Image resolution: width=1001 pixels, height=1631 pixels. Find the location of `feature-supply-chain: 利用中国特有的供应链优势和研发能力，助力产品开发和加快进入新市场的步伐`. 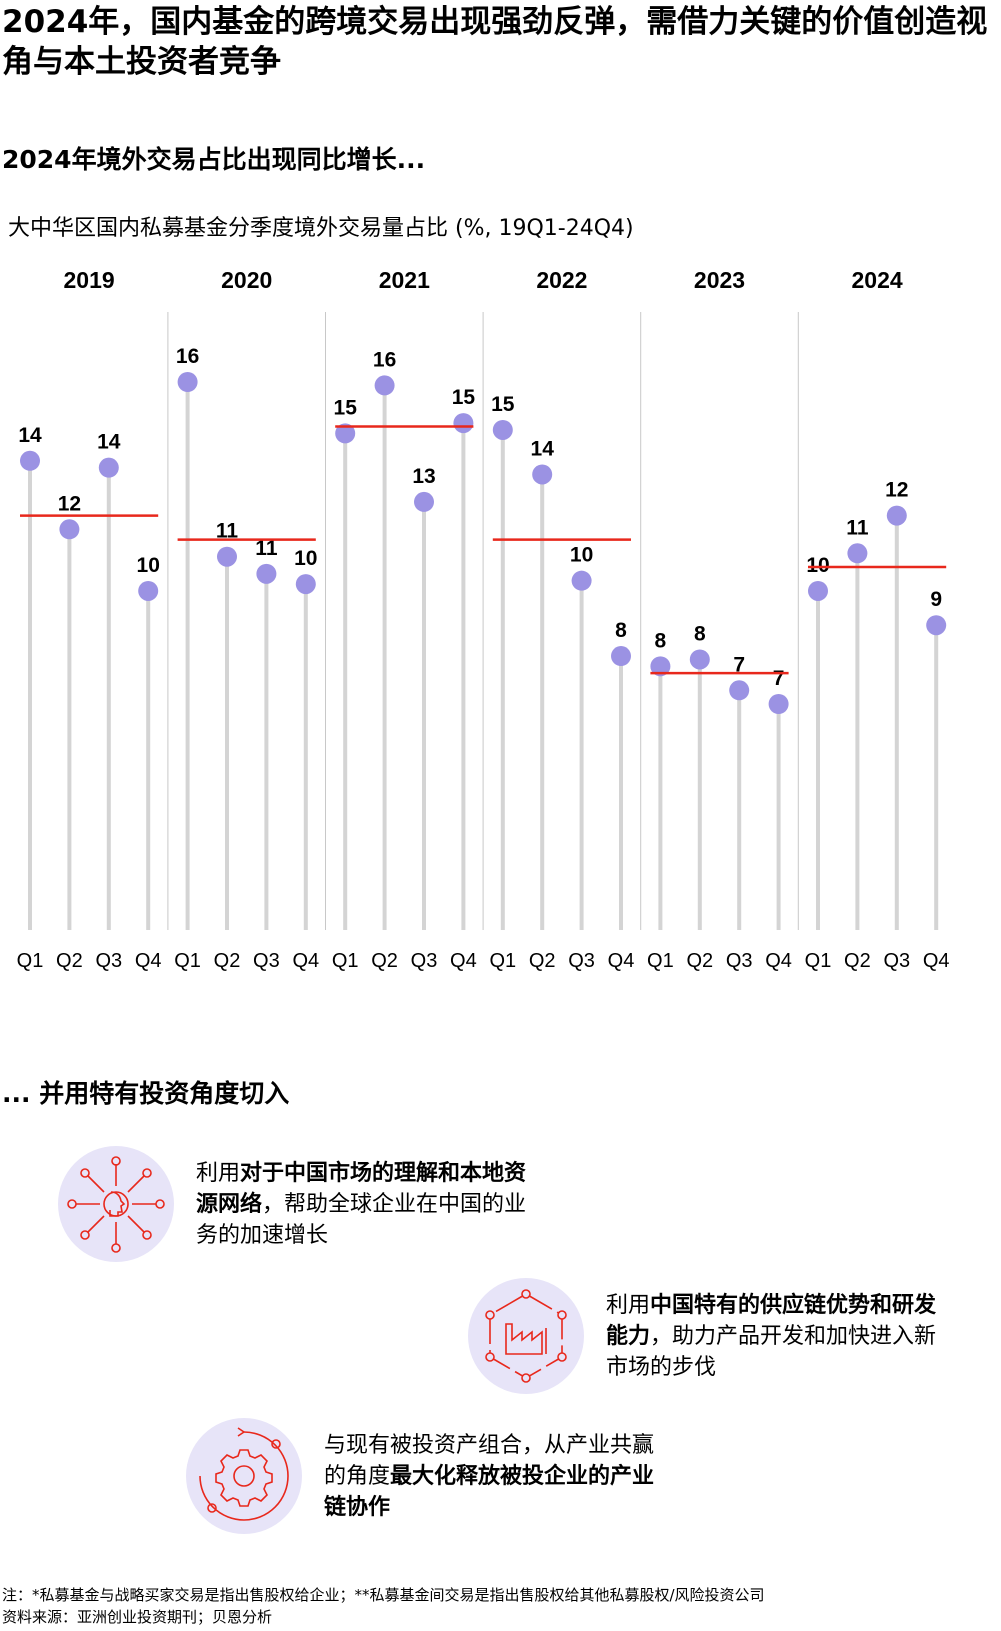

feature-supply-chain: 利用中国特有的供应链优势和研发能力，助力产品开发和加快进入新市场的步伐 is located at coordinates (707, 1336).